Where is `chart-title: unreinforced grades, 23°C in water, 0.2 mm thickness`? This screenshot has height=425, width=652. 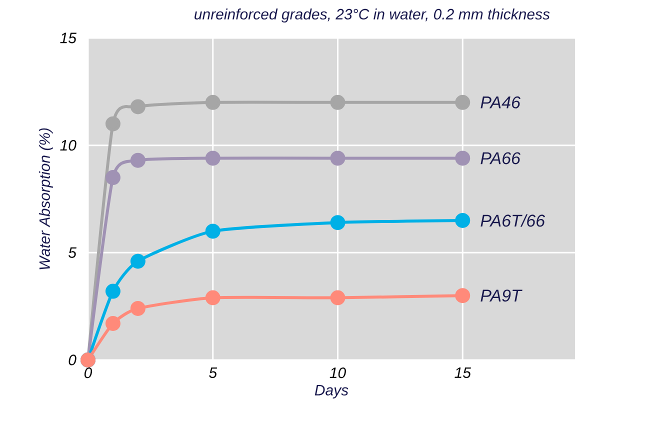 chart-title: unreinforced grades, 23°C in water, 0.2 mm thickness is located at coordinates (372, 15).